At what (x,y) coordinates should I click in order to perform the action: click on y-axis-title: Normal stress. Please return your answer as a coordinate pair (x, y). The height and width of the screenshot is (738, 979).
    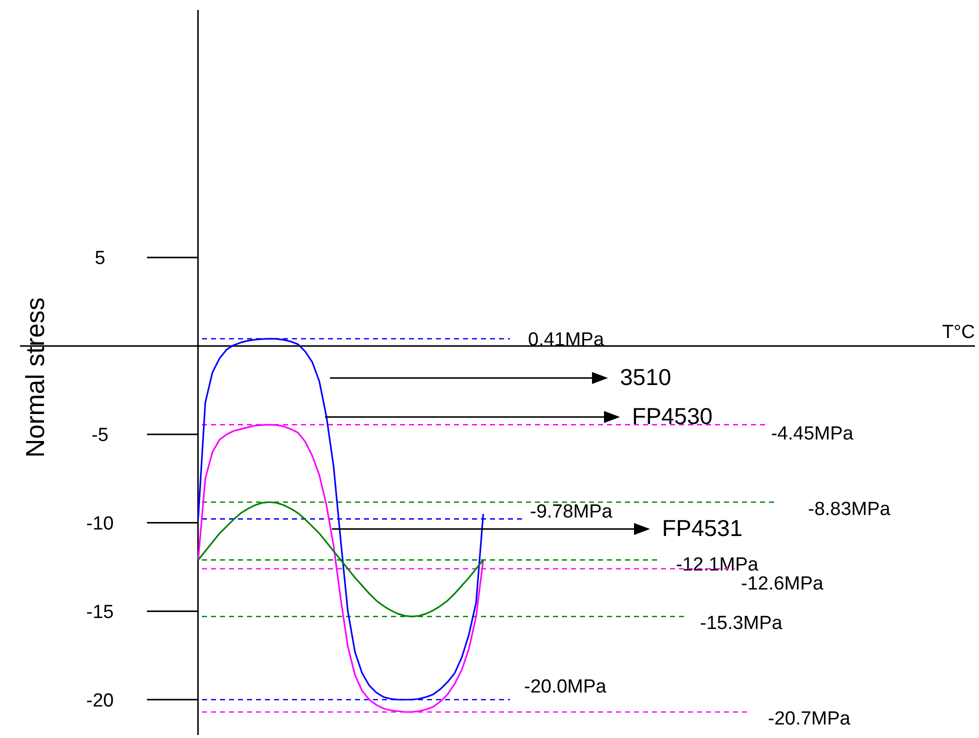
    Looking at the image, I should click on (35, 377).